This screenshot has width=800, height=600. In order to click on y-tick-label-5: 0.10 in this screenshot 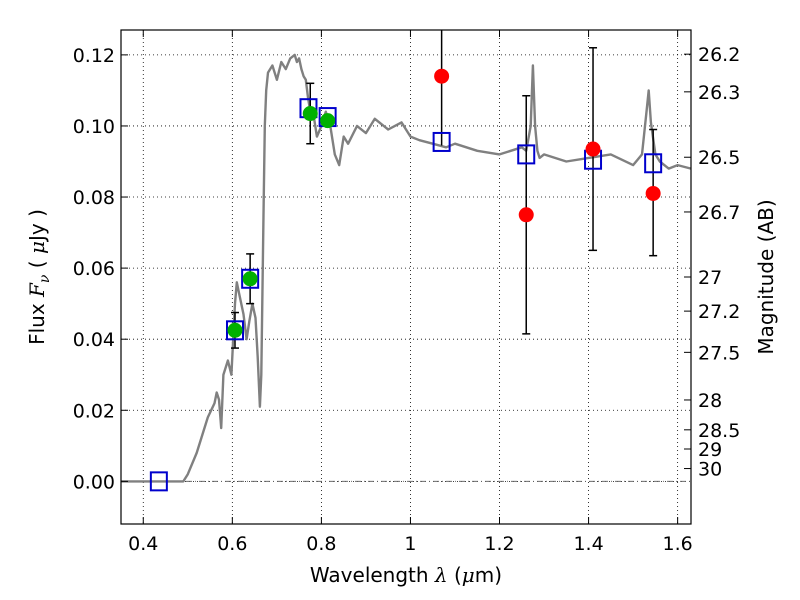, I will do `click(94, 127)`.